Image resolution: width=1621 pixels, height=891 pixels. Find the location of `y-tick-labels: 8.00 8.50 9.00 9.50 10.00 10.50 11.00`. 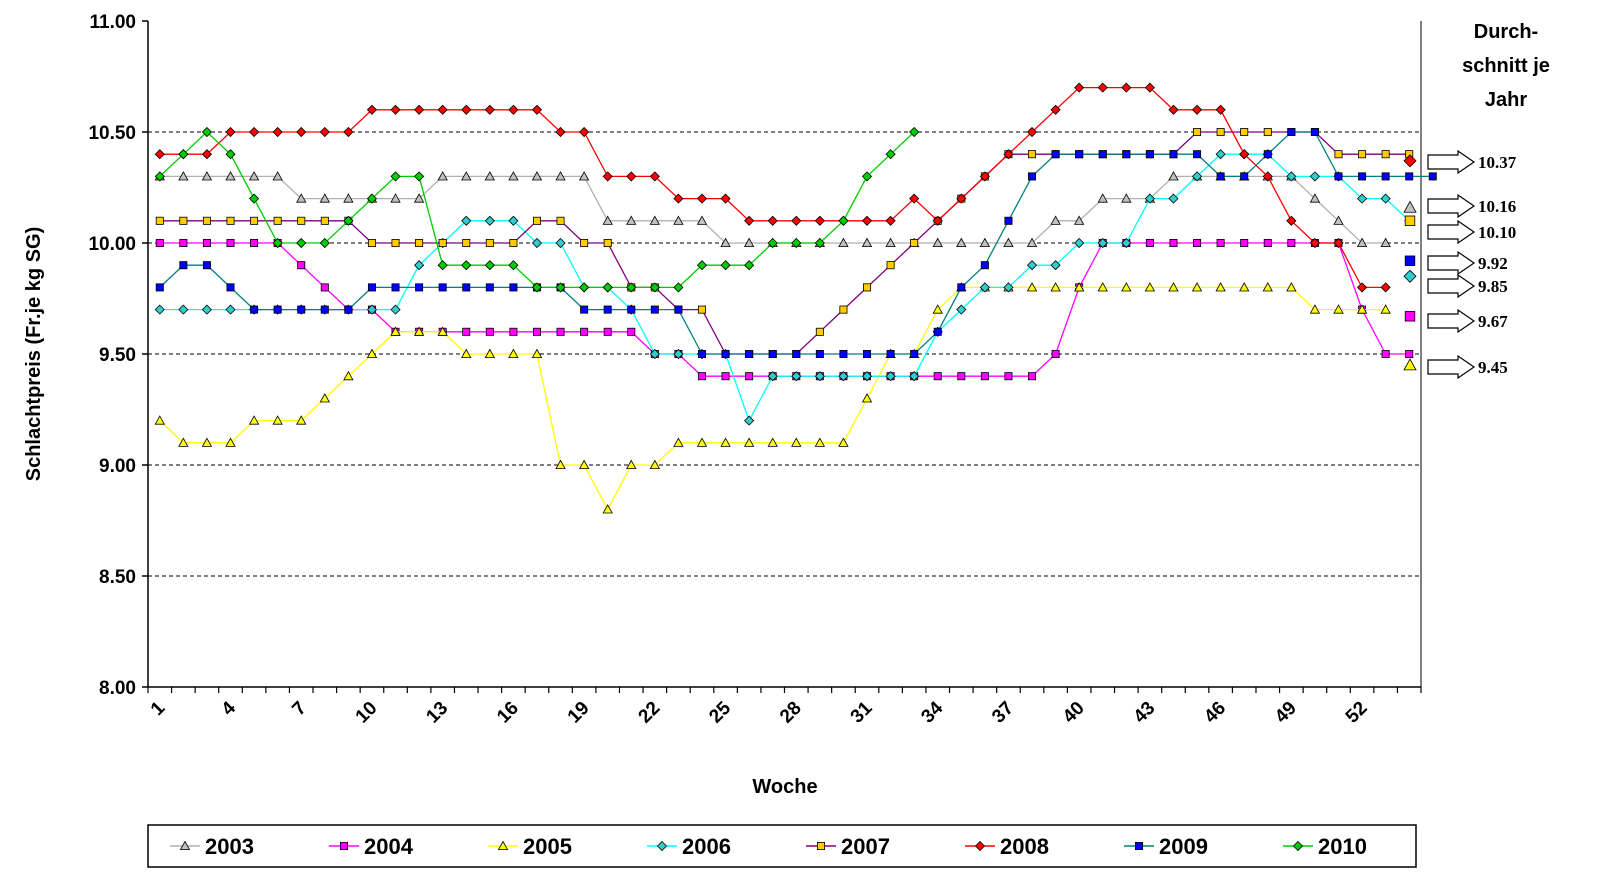

y-tick-labels: 8.00 8.50 9.00 9.50 10.00 10.50 11.00 is located at coordinates (112, 355).